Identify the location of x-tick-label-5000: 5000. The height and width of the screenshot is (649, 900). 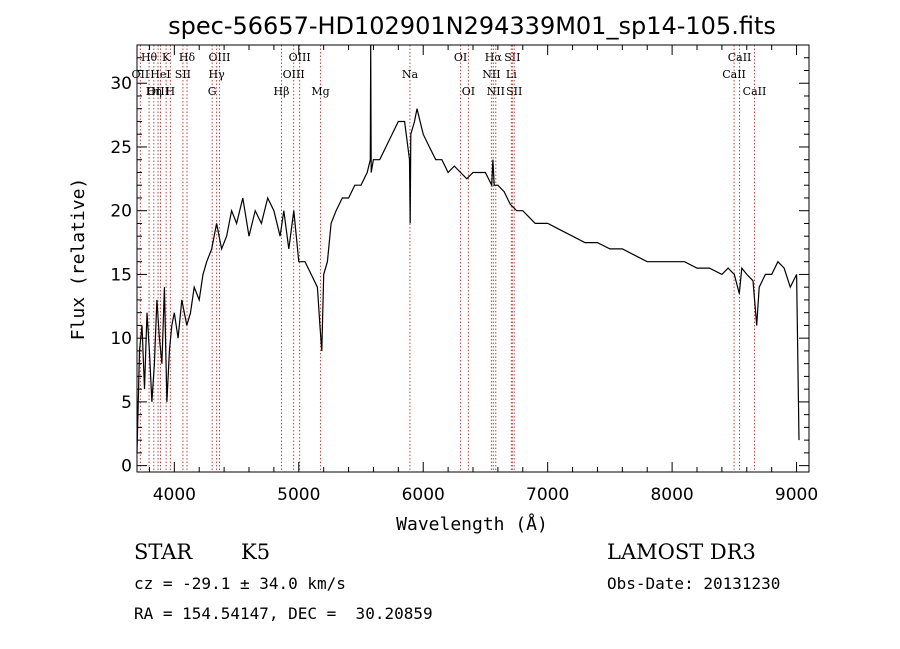
(298, 495).